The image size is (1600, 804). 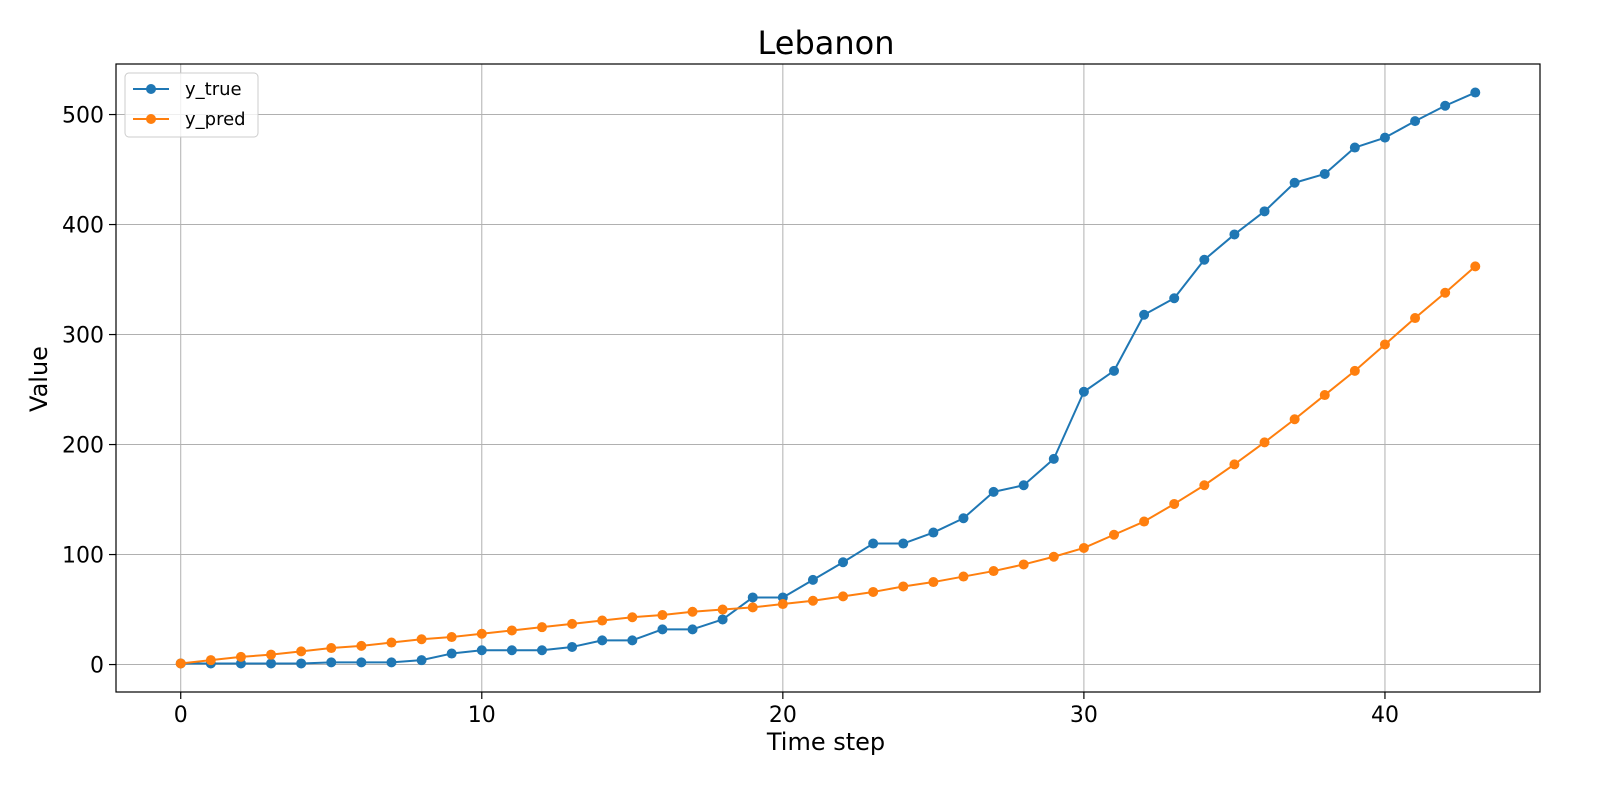 What do you see at coordinates (151, 119) in the screenshot?
I see `legend-marker-y_pred` at bounding box center [151, 119].